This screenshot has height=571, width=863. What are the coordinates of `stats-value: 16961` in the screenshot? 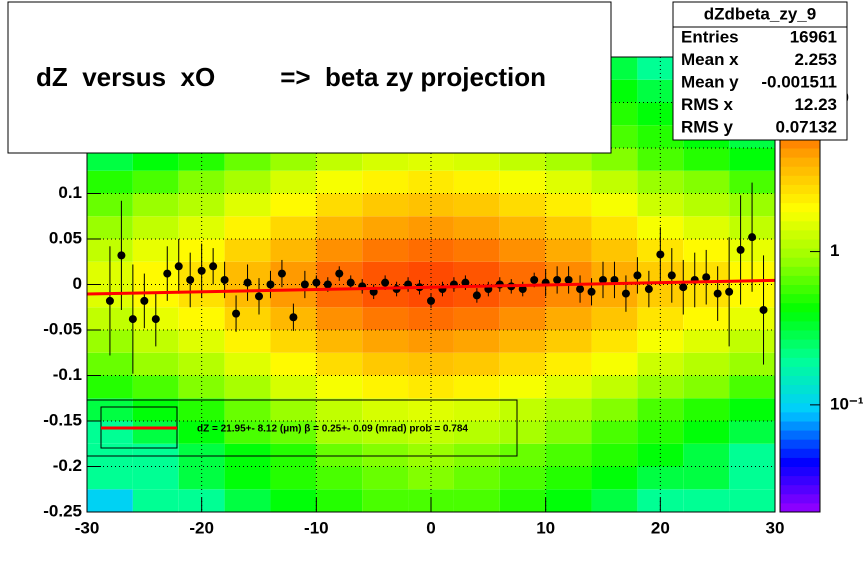 It's located at (813, 36).